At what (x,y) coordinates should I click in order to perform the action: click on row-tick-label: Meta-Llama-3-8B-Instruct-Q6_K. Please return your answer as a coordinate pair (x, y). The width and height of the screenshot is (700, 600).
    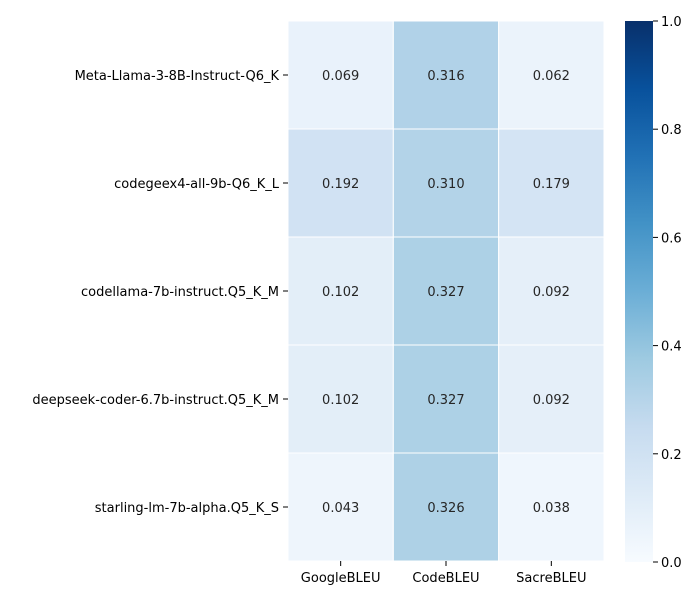
    Looking at the image, I should click on (177, 76).